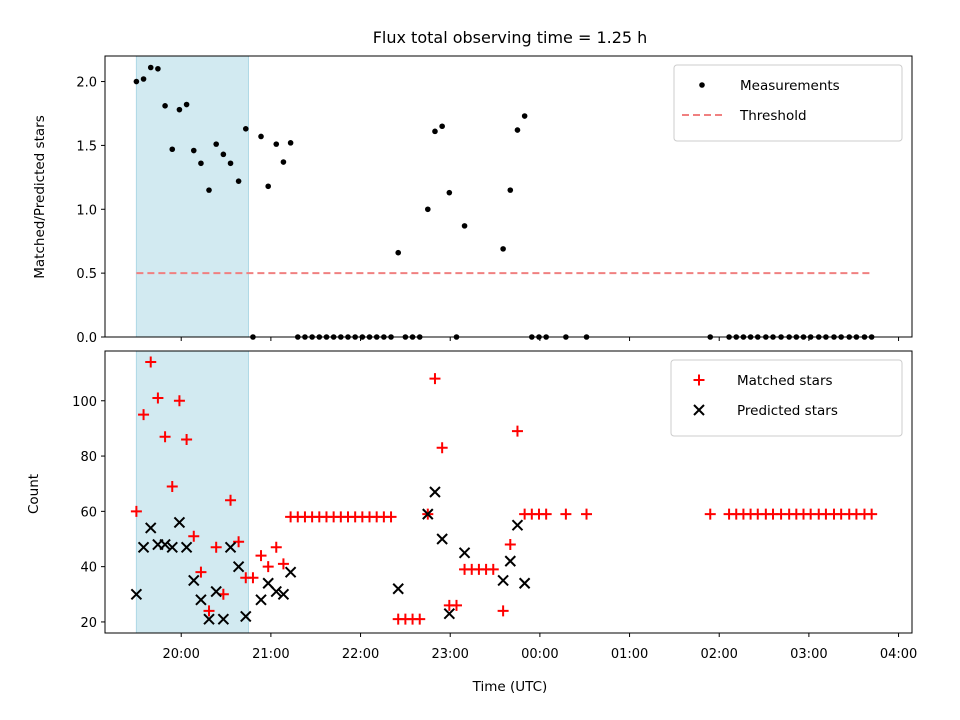 This screenshot has width=960, height=720. What do you see at coordinates (898, 654) in the screenshot?
I see `bottom-x-tick-label: 04:00` at bounding box center [898, 654].